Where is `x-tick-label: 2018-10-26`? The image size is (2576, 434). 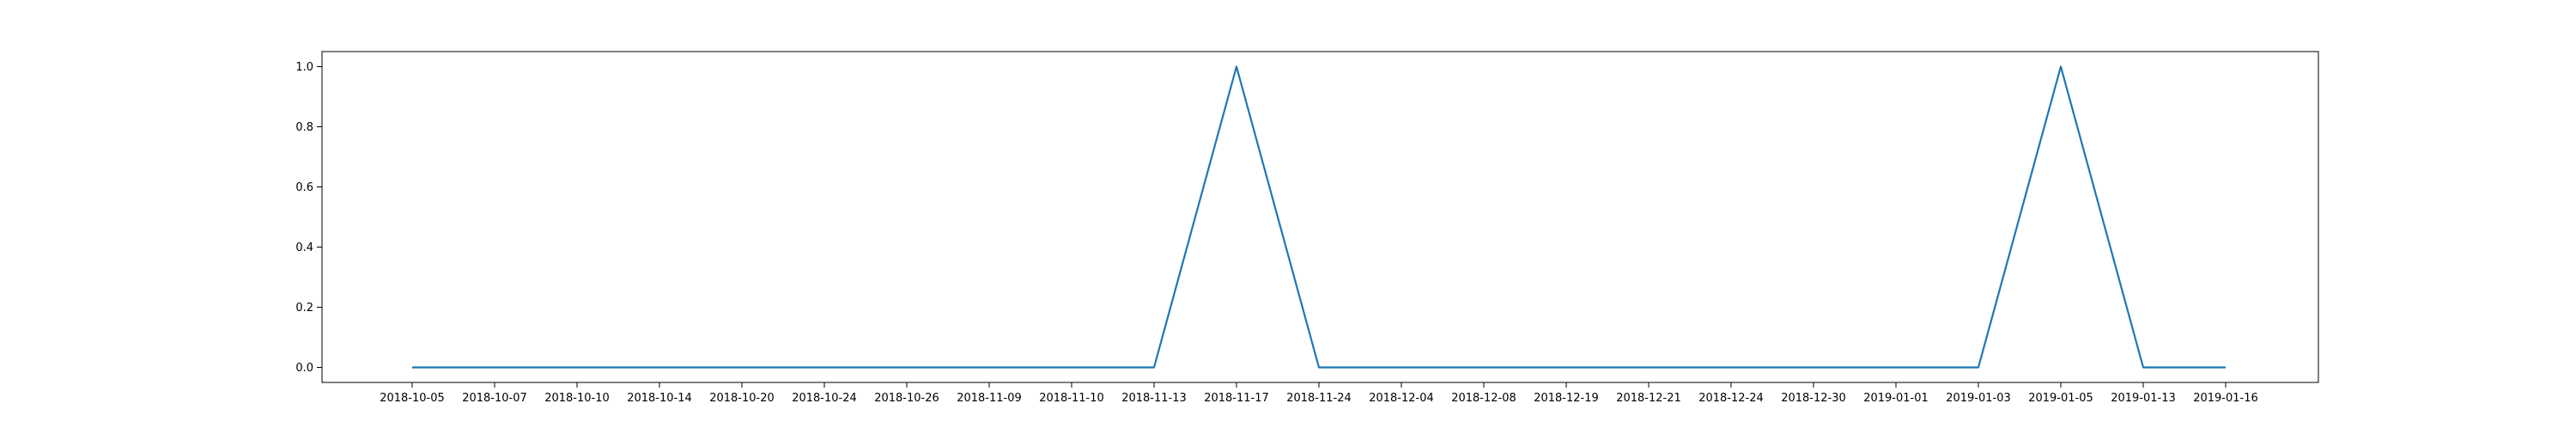
x-tick-label: 2018-10-26 is located at coordinates (907, 398).